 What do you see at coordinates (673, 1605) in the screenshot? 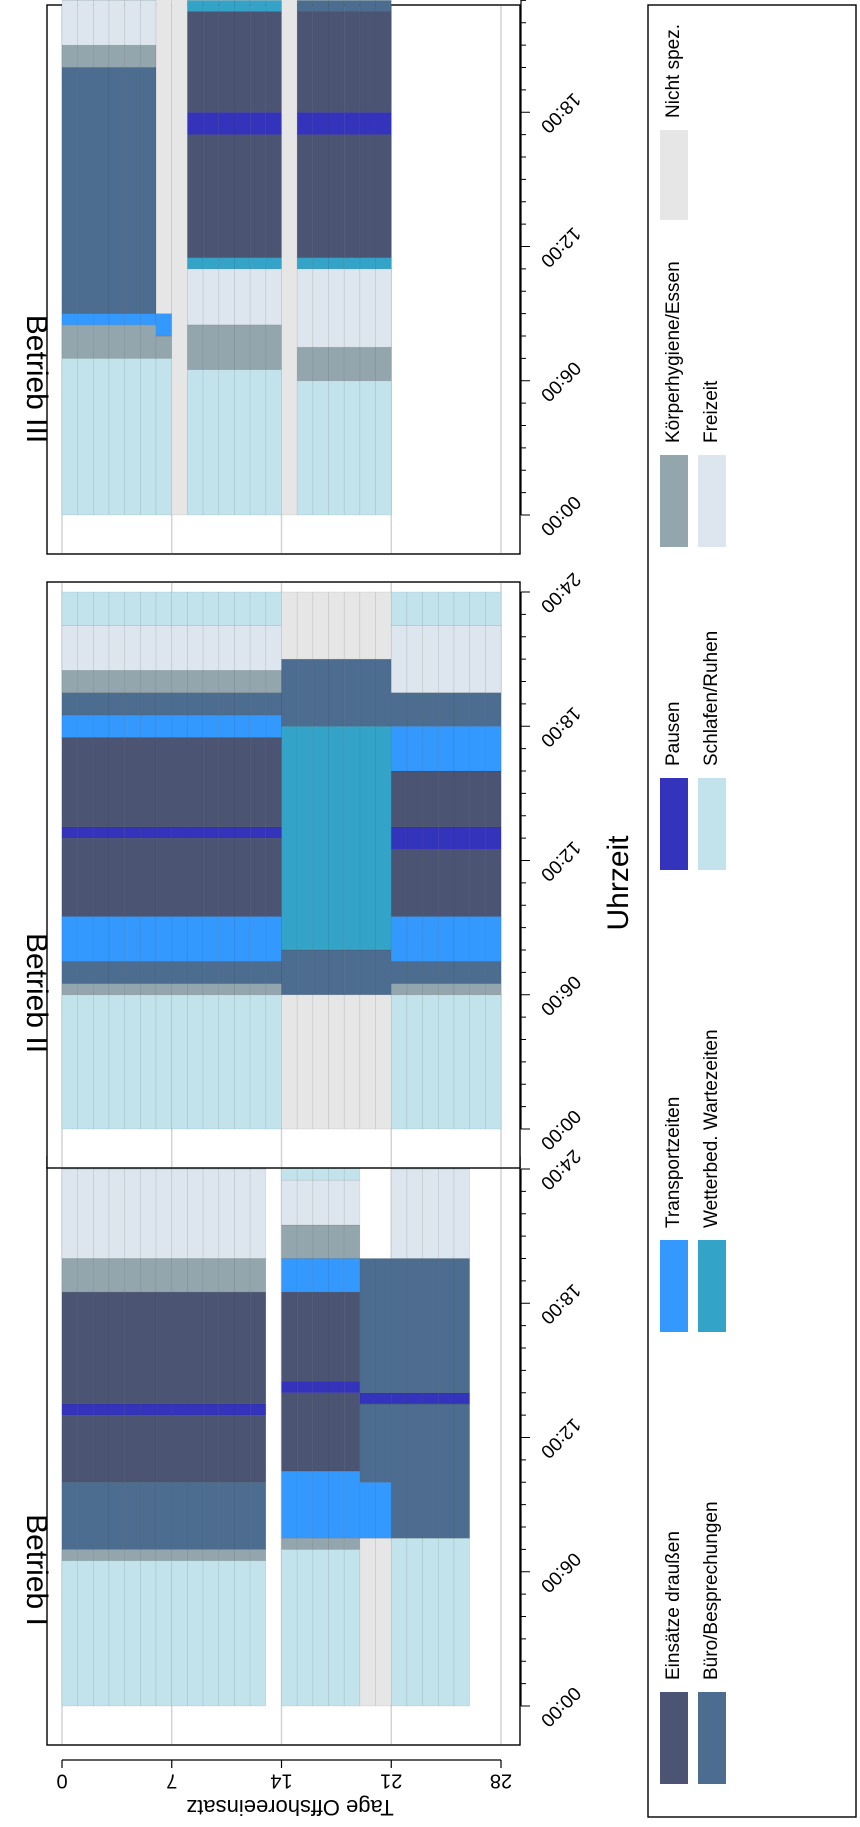
I see `legend-label: Einsätze draußen` at bounding box center [673, 1605].